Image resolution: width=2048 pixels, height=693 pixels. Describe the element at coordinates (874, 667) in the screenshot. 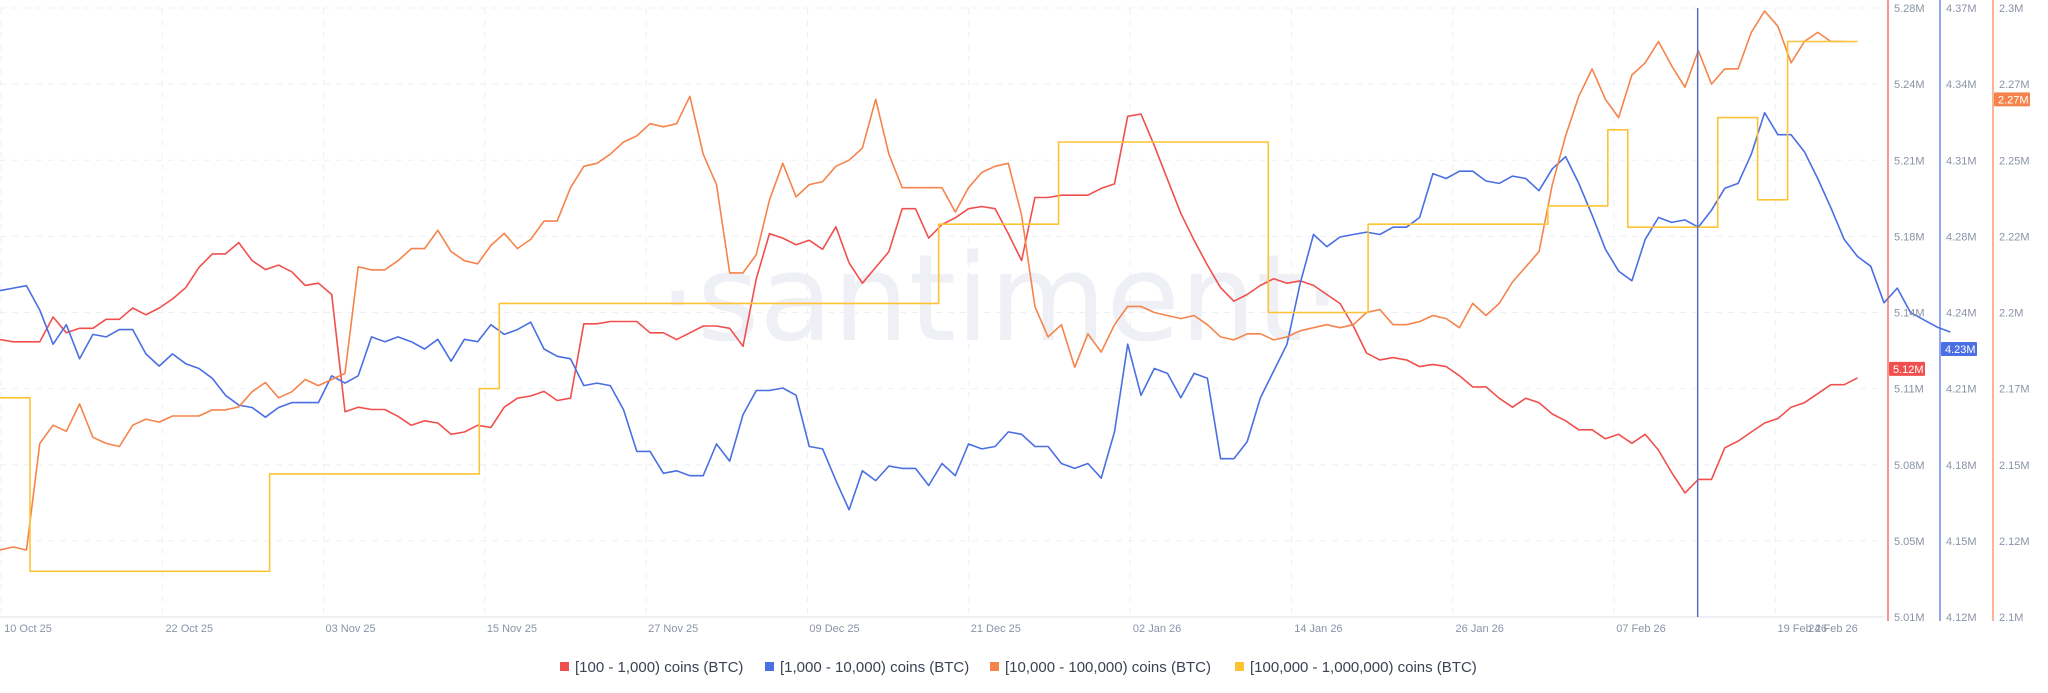

I see `legend-label: [1,000 - 10,000) coins (BTC)` at that location.